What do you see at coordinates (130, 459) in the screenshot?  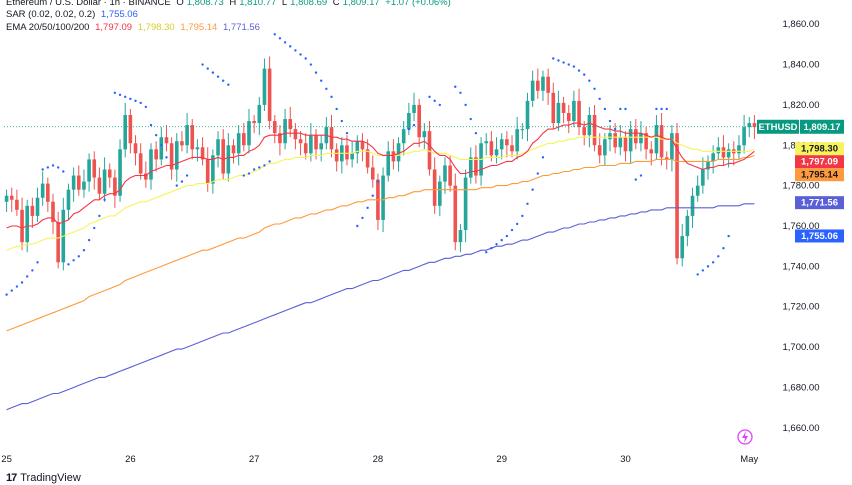 I see `x-tick-label: 26` at bounding box center [130, 459].